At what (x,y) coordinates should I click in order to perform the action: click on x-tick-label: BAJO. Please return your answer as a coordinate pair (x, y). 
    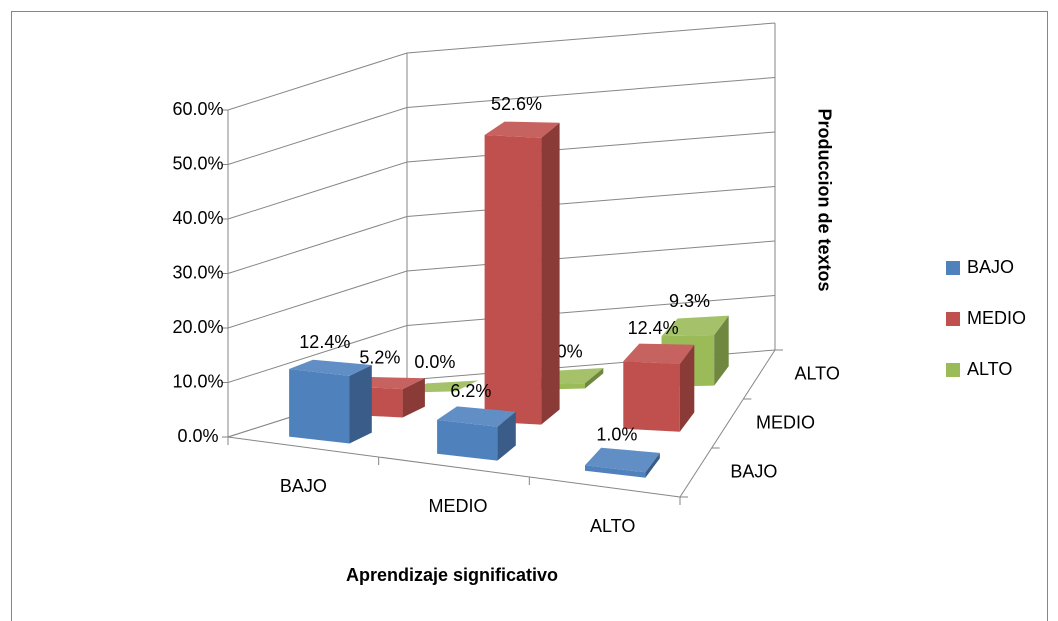
    Looking at the image, I should click on (303, 486).